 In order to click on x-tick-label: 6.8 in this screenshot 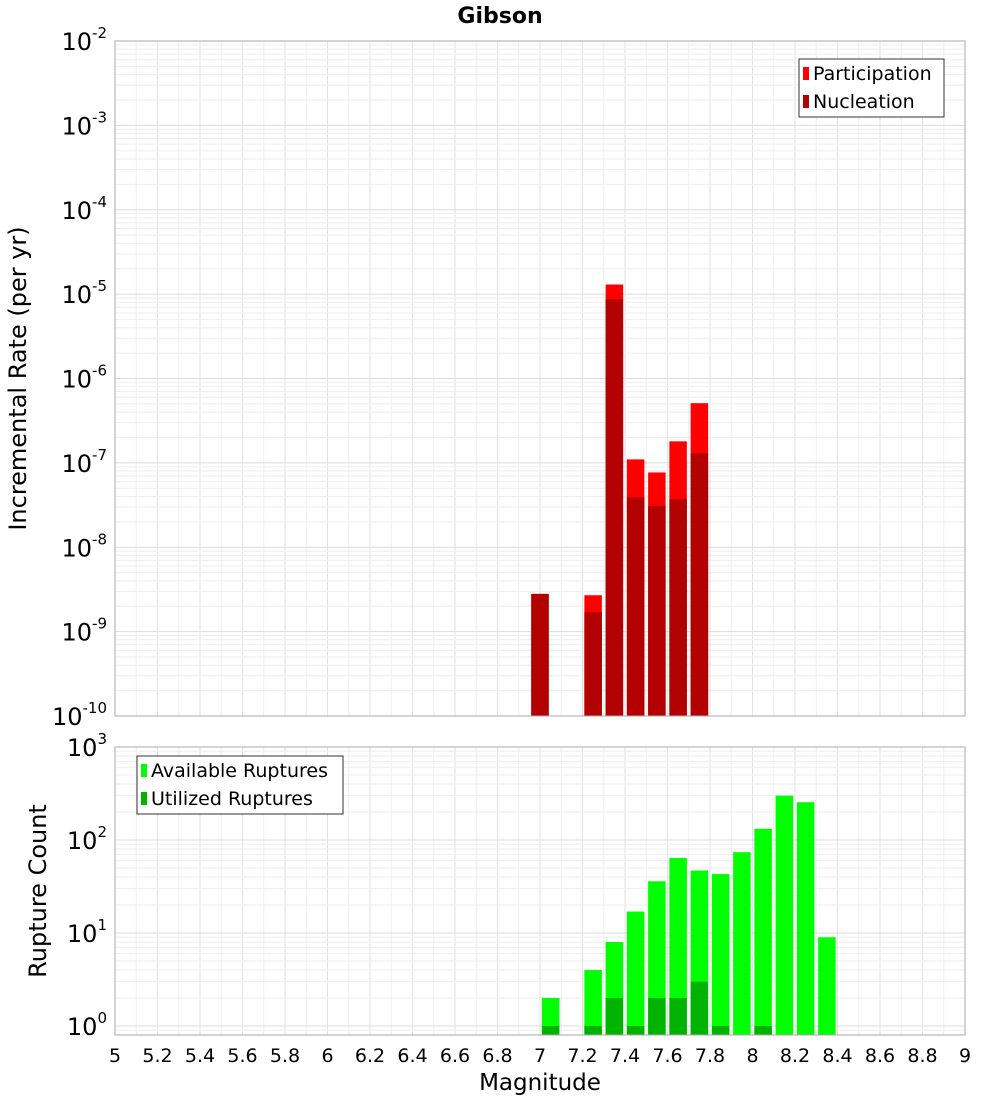, I will do `click(497, 1056)`.